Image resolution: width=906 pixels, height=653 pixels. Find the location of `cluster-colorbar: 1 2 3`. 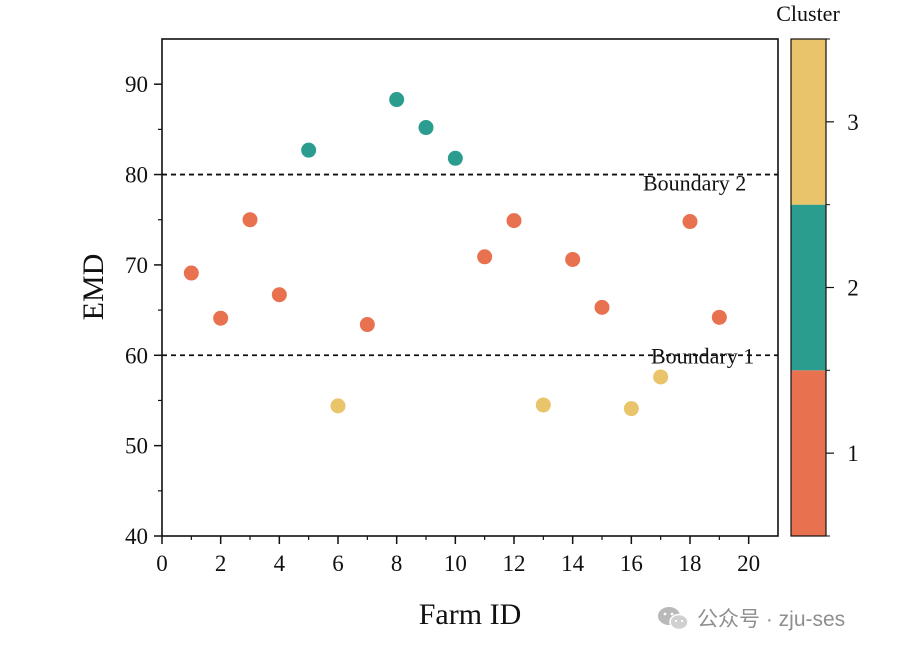

cluster-colorbar: 1 2 3 is located at coordinates (824, 287).